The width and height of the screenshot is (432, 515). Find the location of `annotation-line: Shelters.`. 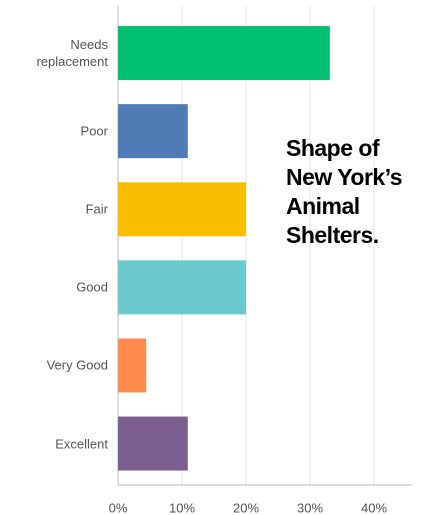

annotation-line: Shelters. is located at coordinates (332, 235).